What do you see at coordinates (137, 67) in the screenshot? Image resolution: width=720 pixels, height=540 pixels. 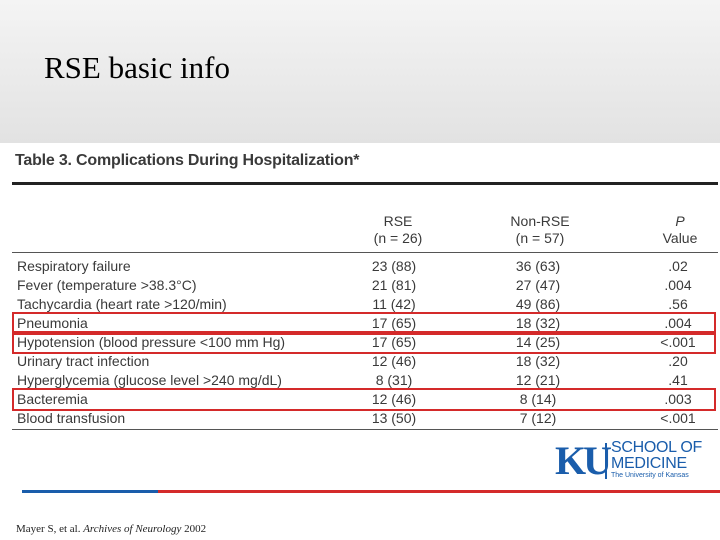 I see `slide-title: RSE basic info` at bounding box center [137, 67].